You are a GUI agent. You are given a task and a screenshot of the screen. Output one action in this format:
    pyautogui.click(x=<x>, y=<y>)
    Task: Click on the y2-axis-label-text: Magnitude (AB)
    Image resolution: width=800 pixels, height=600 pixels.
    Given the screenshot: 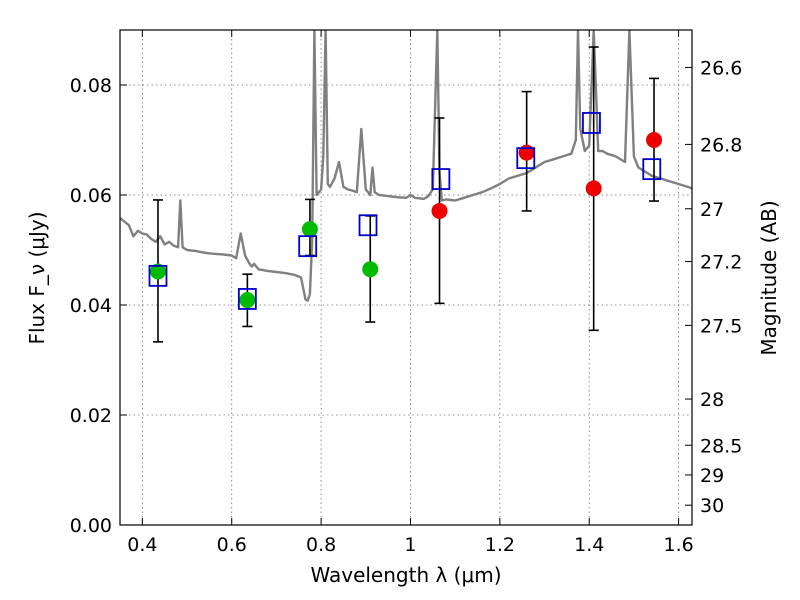 What is the action you would take?
    pyautogui.click(x=769, y=277)
    